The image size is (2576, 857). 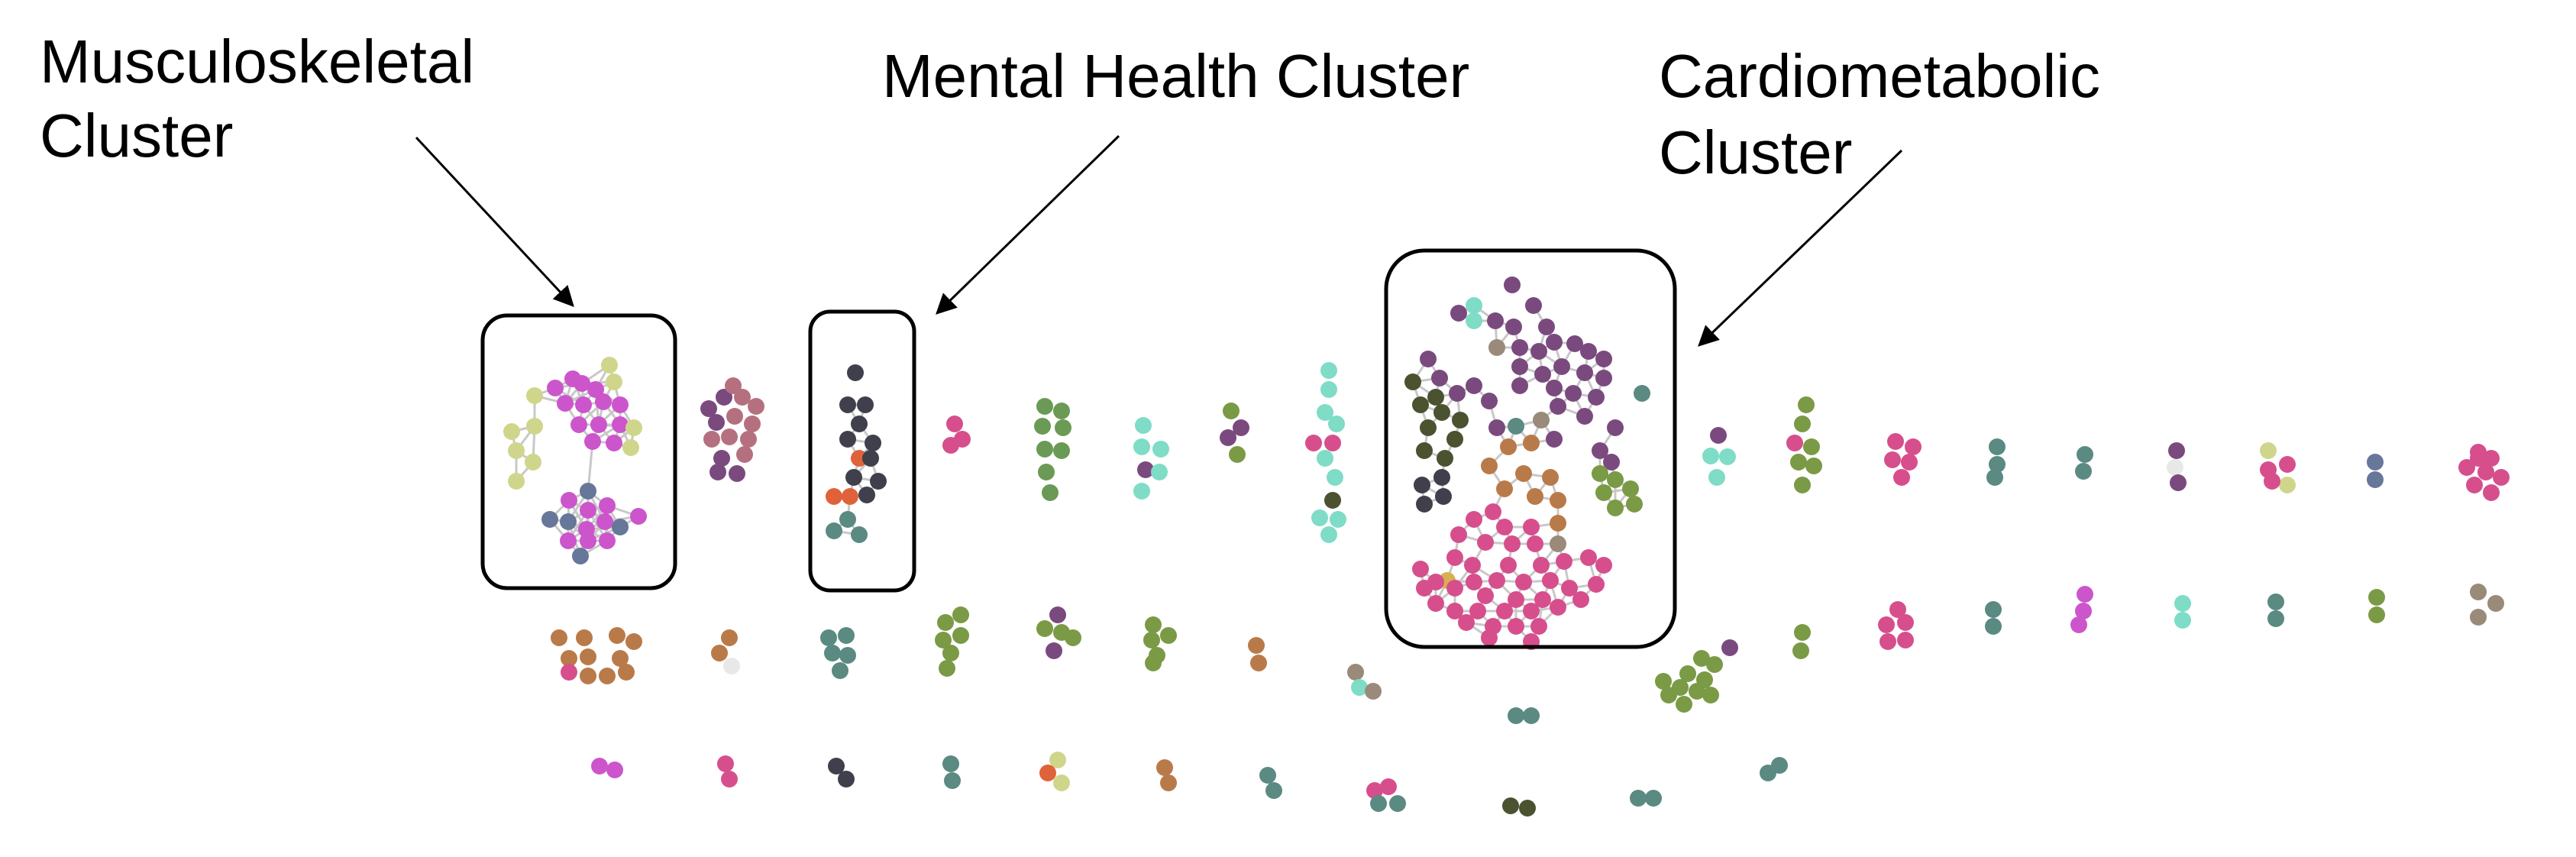 What do you see at coordinates (1756, 152) in the screenshot?
I see `cardiometabolic-cluster-label-line2: Cluster` at bounding box center [1756, 152].